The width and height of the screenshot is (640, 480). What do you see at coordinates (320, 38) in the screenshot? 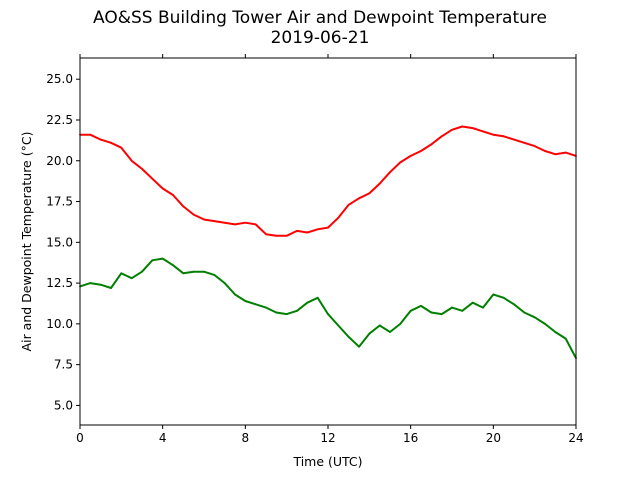
I see `chart-subtitle: 2019-06-21` at bounding box center [320, 38].